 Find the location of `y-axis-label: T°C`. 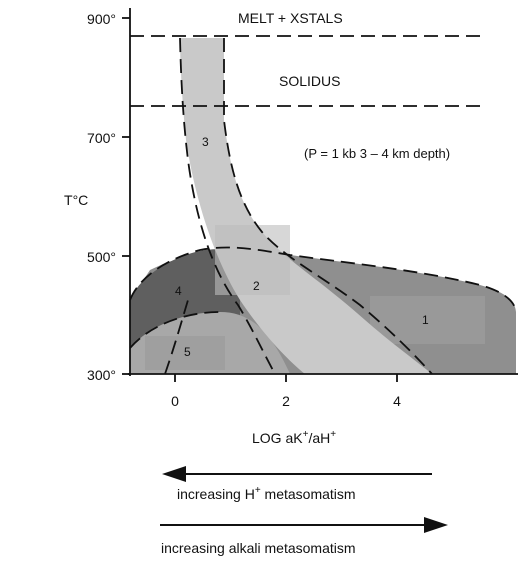

y-axis-label: T°C is located at coordinates (76, 200).